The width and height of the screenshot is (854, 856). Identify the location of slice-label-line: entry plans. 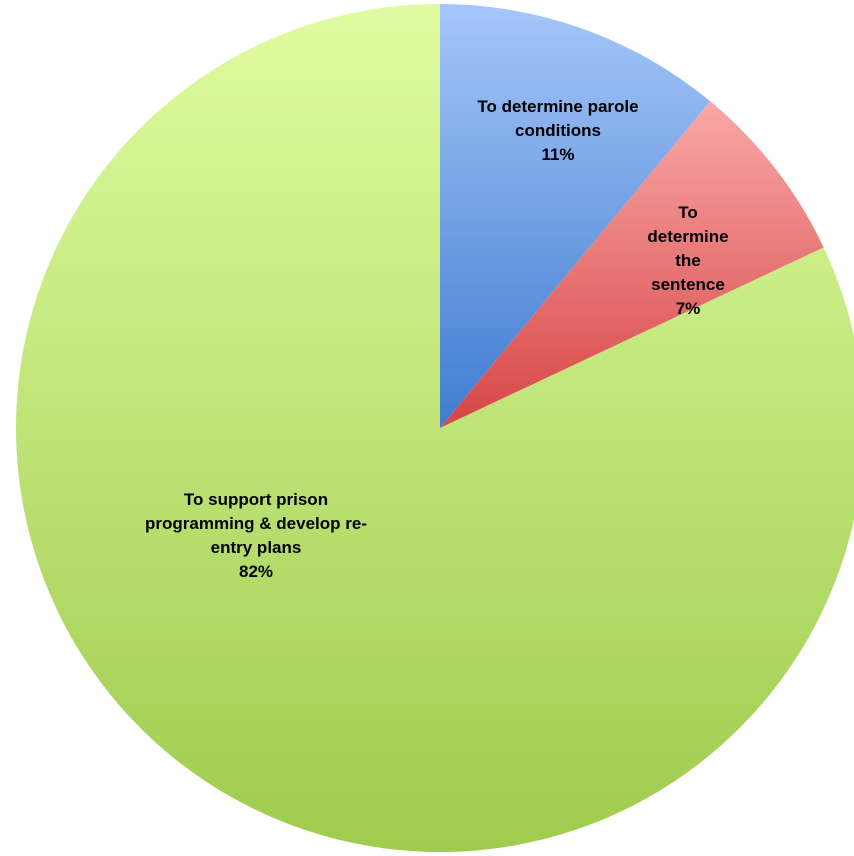
(256, 547).